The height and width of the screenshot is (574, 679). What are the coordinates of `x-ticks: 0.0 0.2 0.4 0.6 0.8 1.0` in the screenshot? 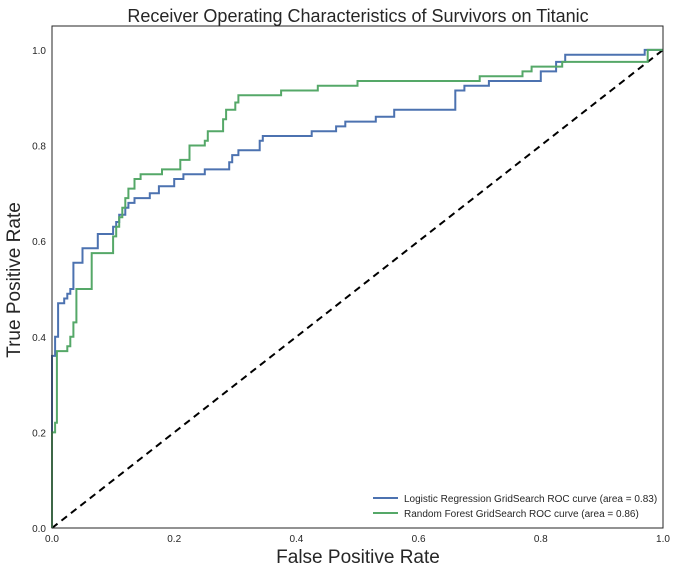 It's located at (357, 539).